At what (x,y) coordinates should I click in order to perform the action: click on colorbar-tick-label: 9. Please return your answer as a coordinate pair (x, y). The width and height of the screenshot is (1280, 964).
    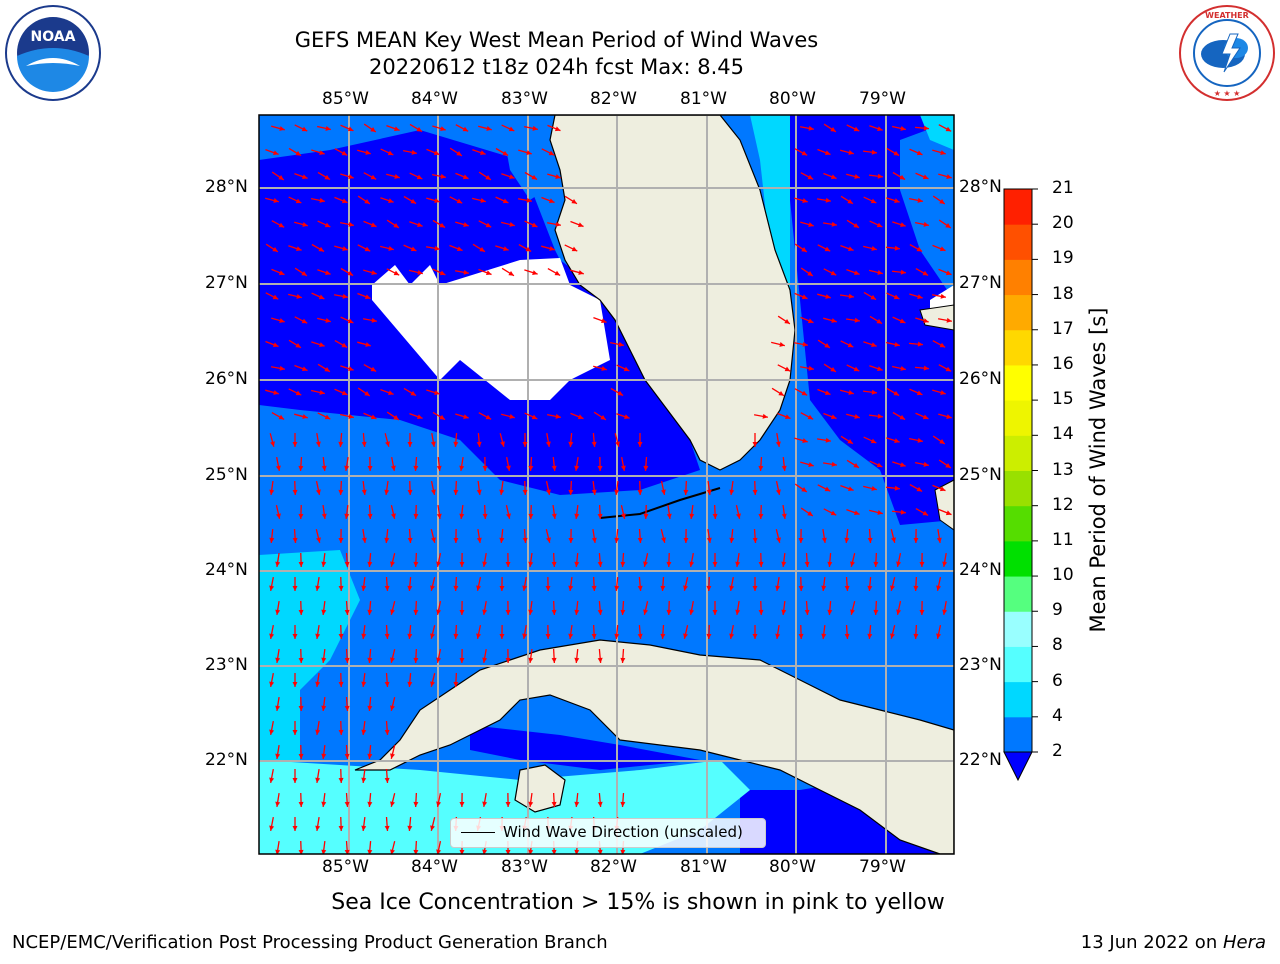
    Looking at the image, I should click on (1057, 610).